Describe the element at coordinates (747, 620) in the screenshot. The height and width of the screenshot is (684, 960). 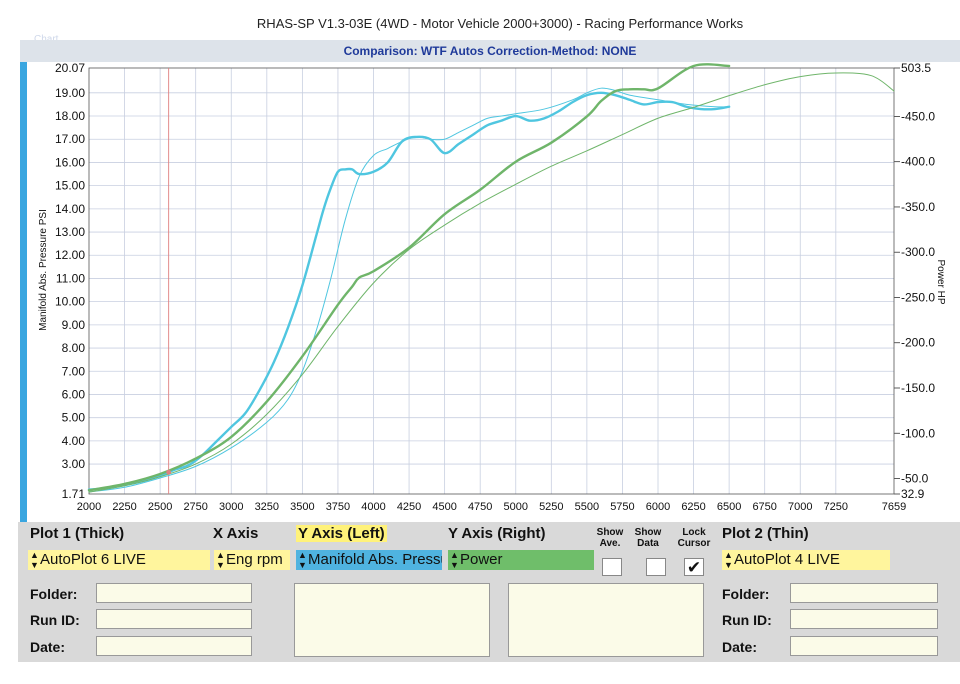
I see `plot2-run-id-label: Run ID:` at that location.